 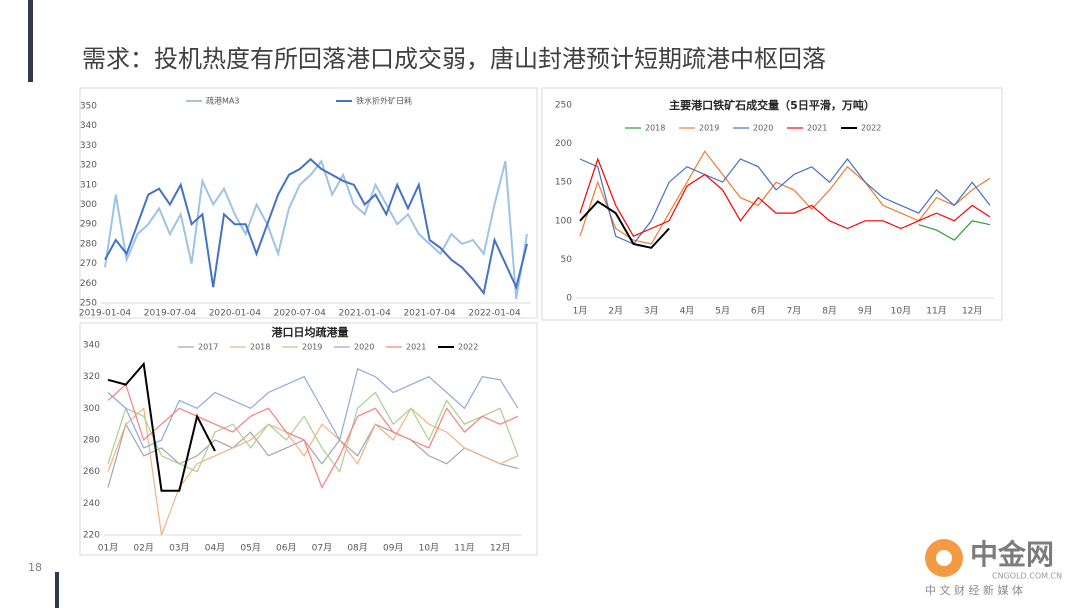 What do you see at coordinates (454, 59) in the screenshot?
I see `slide-title: 需求：投机热度有所回落港口成交弱，唐山封港预计短期疏港中枢回落` at bounding box center [454, 59].